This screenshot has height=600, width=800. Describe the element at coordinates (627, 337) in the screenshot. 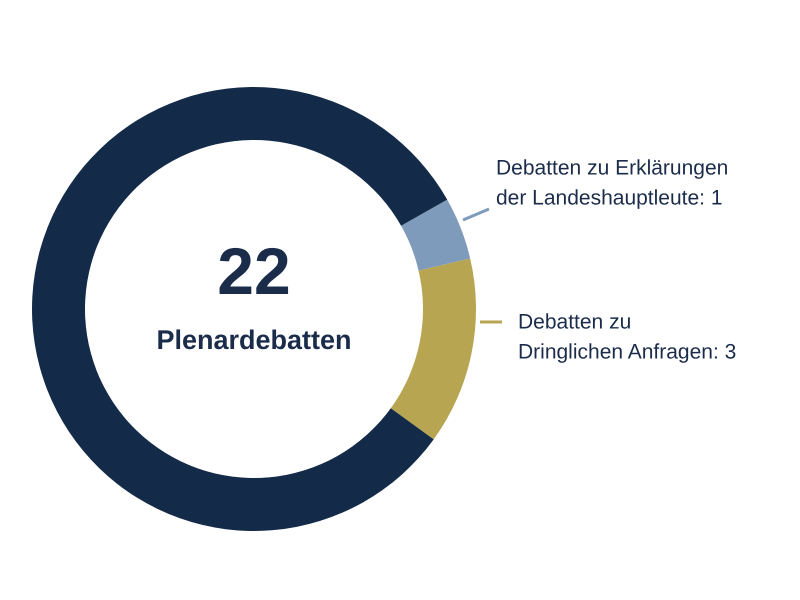

I see `slice-label: Debatten zu Dringlichen Anfragen: 3` at that location.